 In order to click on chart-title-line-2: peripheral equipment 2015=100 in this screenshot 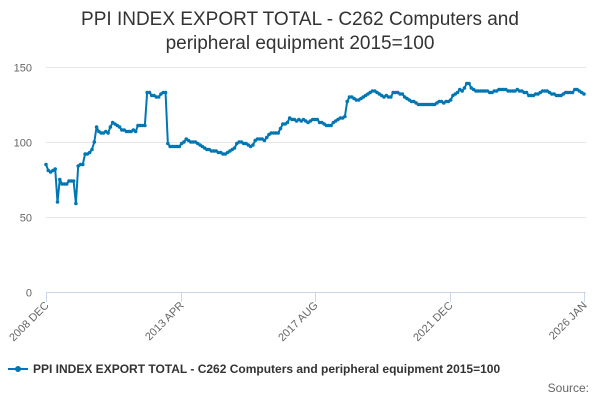, I will do `click(300, 43)`.